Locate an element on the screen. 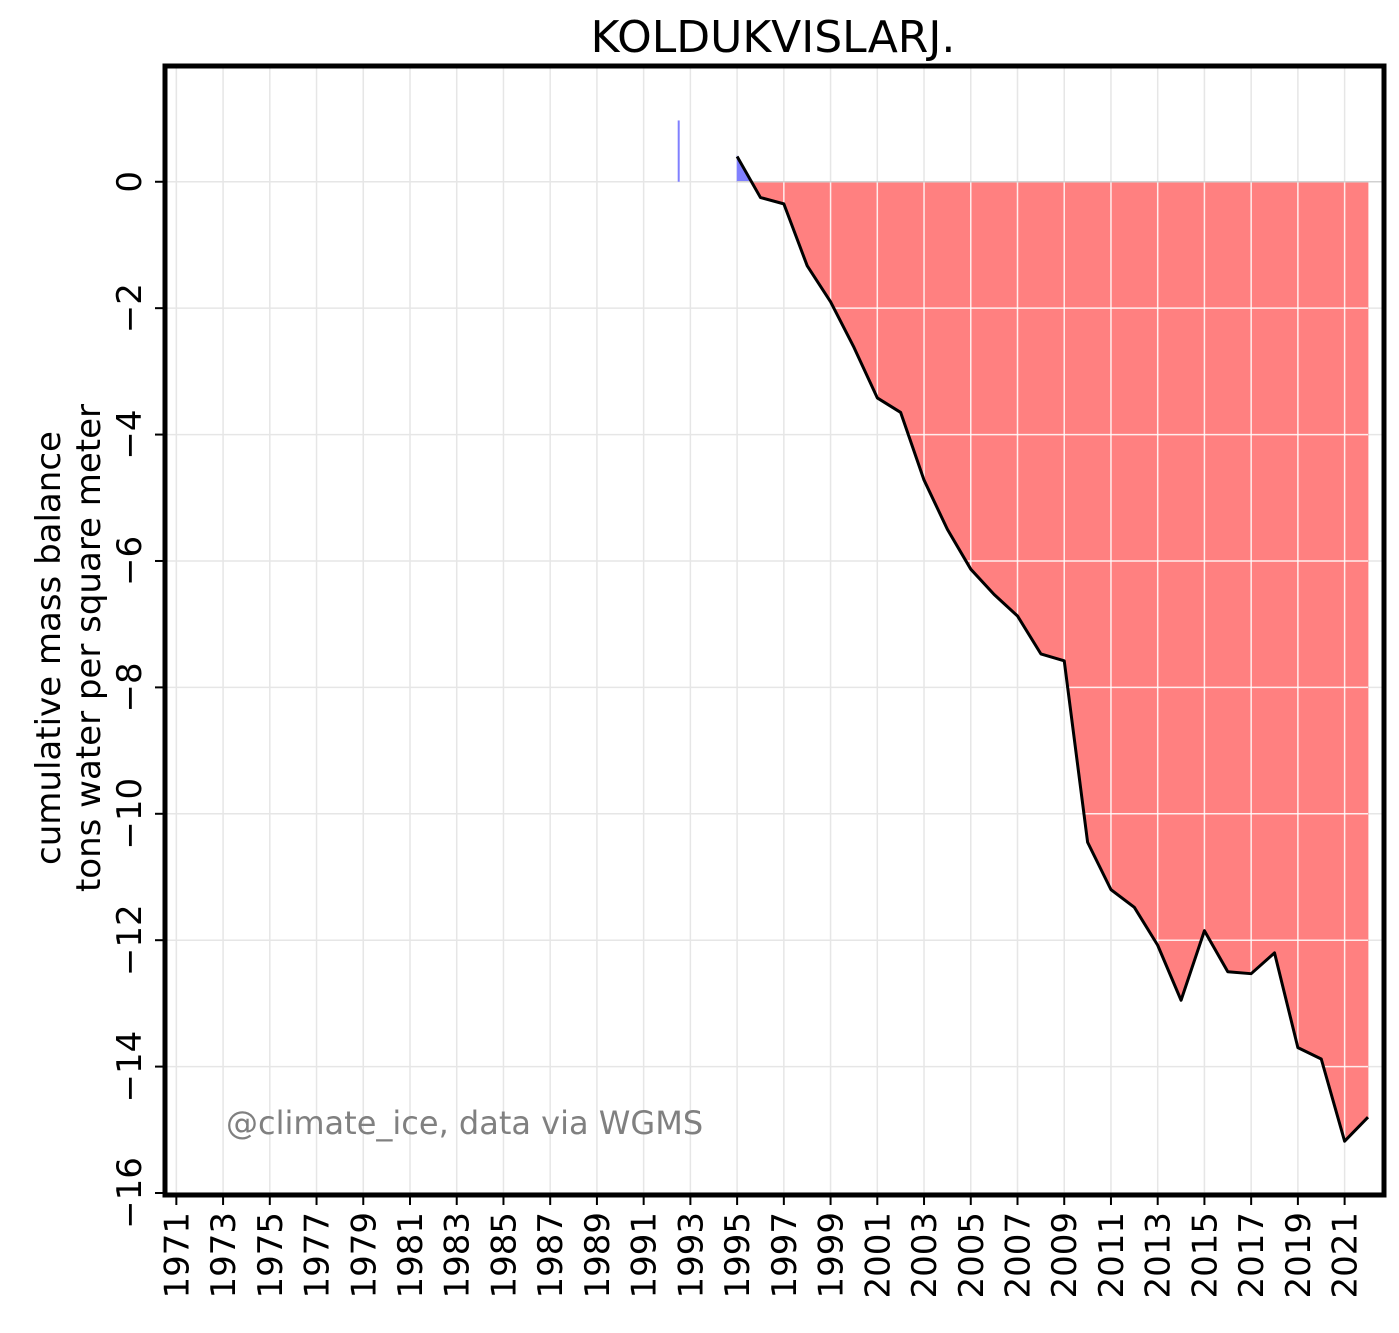  x-tick-label: 1981 is located at coordinates (411, 1255).